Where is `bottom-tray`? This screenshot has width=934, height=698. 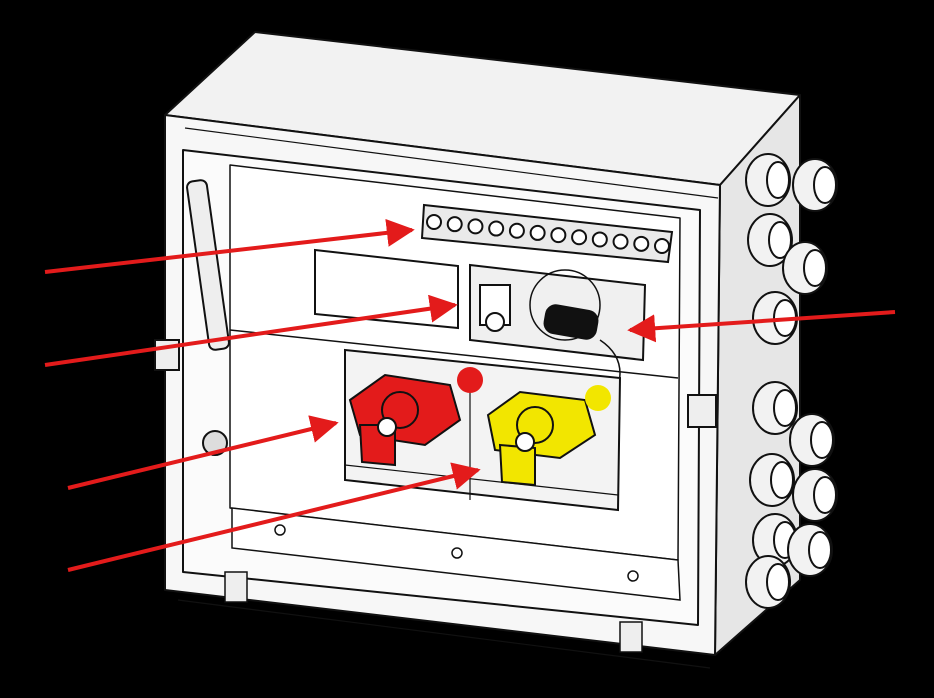
bottom-tray is located at coordinates (452, 580).